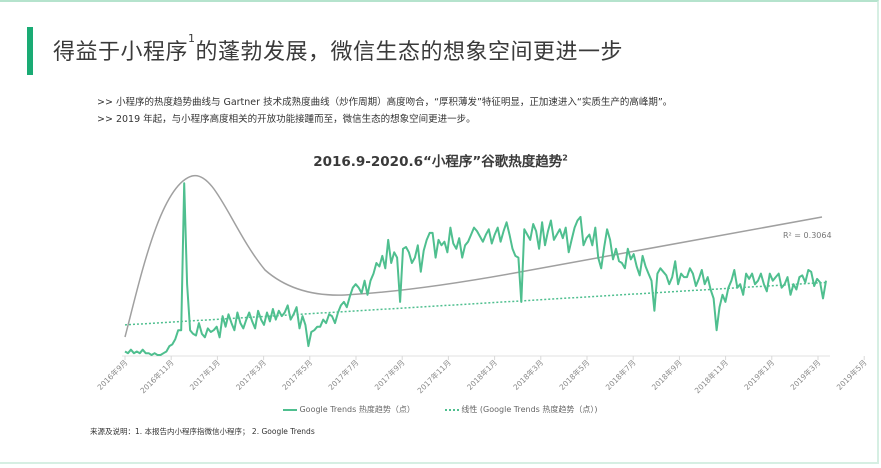  I want to click on source-note: 来源及说明：1. 本报告内小程序指微信小程序； 2. Google Trends, so click(202, 431).